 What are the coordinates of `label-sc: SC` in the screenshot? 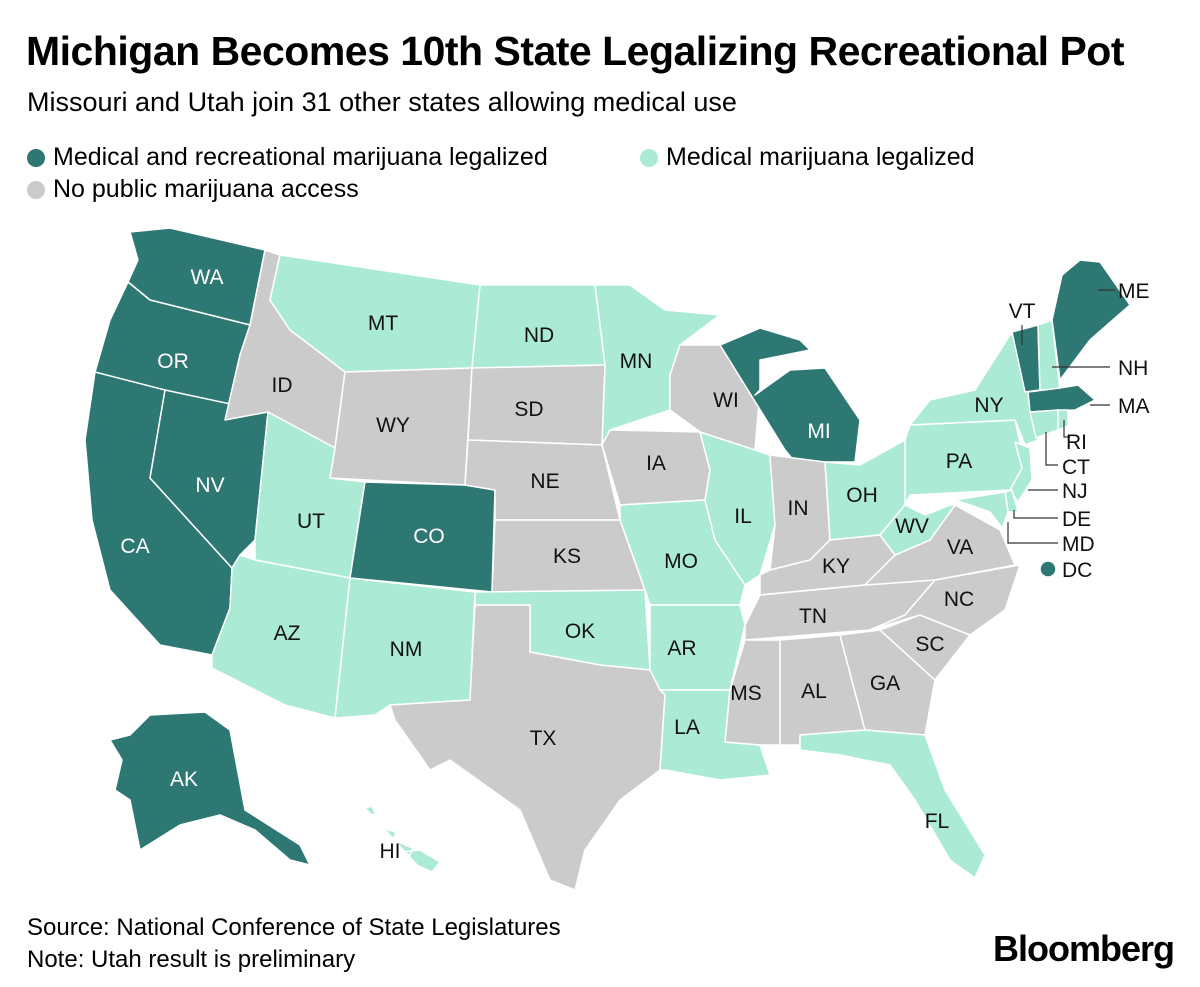 It's located at (929, 644).